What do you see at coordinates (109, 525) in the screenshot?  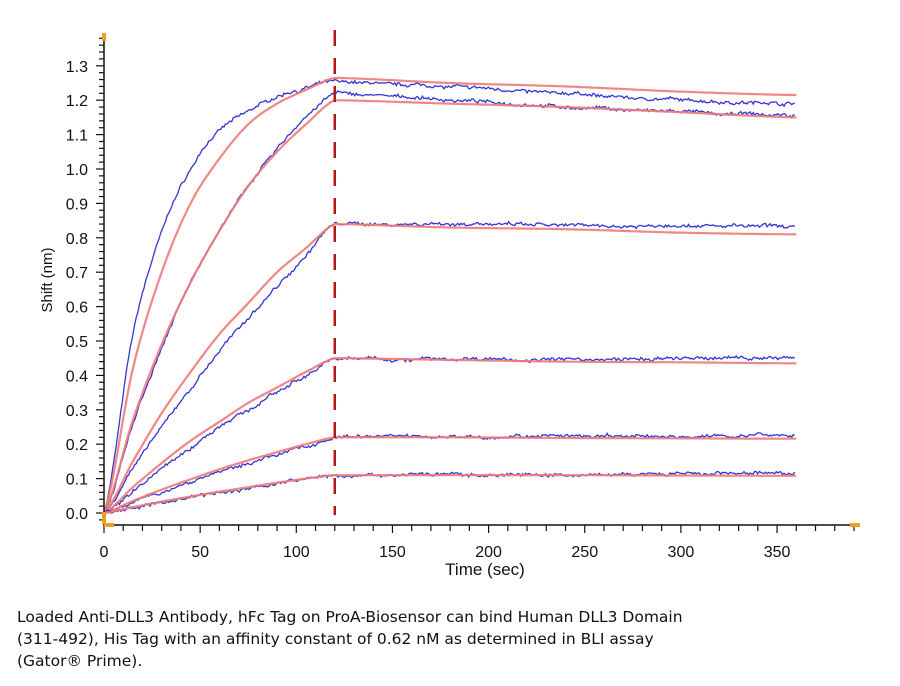 I see `x-axis-start-marker` at bounding box center [109, 525].